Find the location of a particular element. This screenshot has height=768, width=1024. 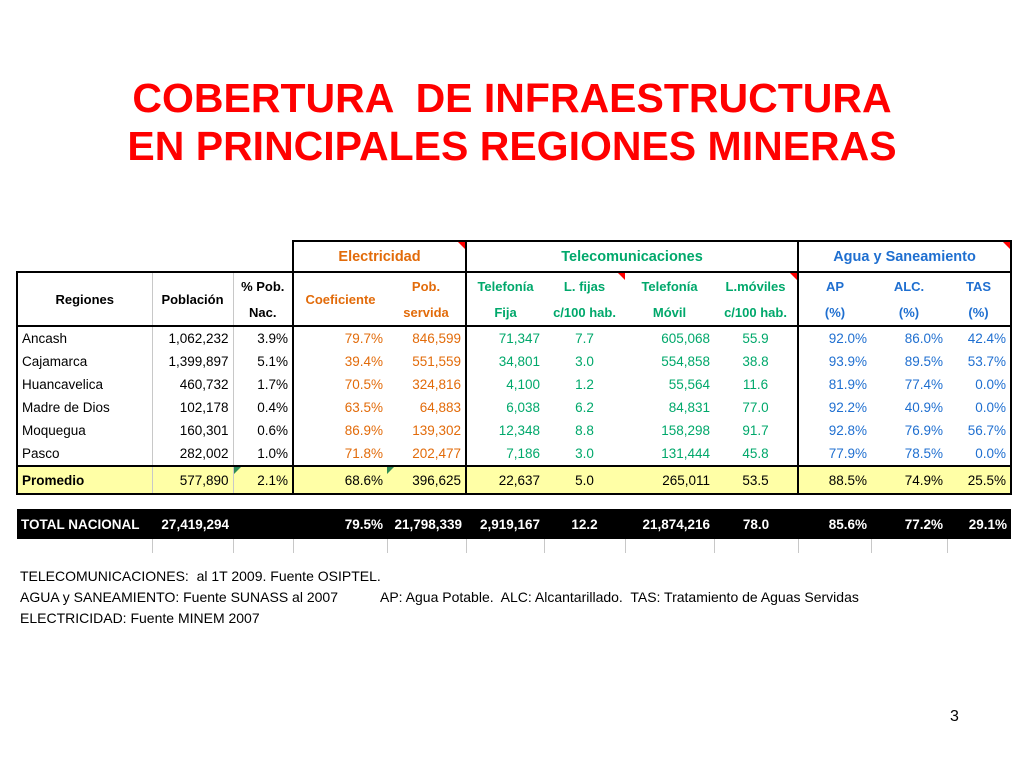

cell-coeficiente: 70.5% is located at coordinates (339, 384).